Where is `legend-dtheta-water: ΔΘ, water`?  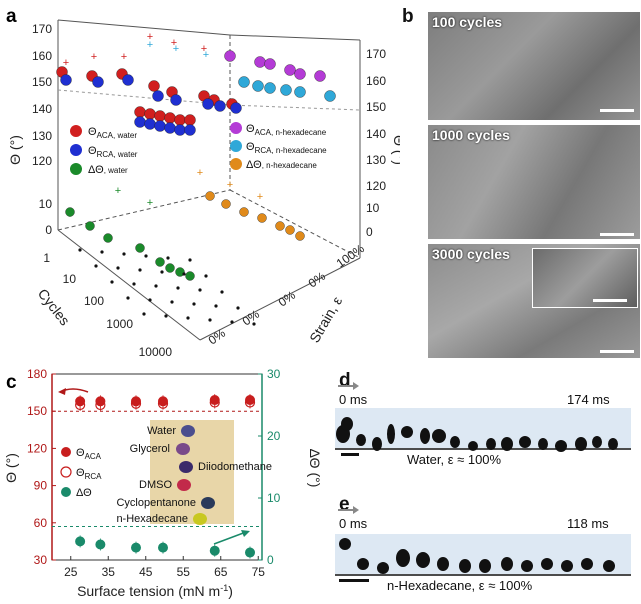
legend-dtheta-water: ΔΘ, water is located at coordinates (108, 170).